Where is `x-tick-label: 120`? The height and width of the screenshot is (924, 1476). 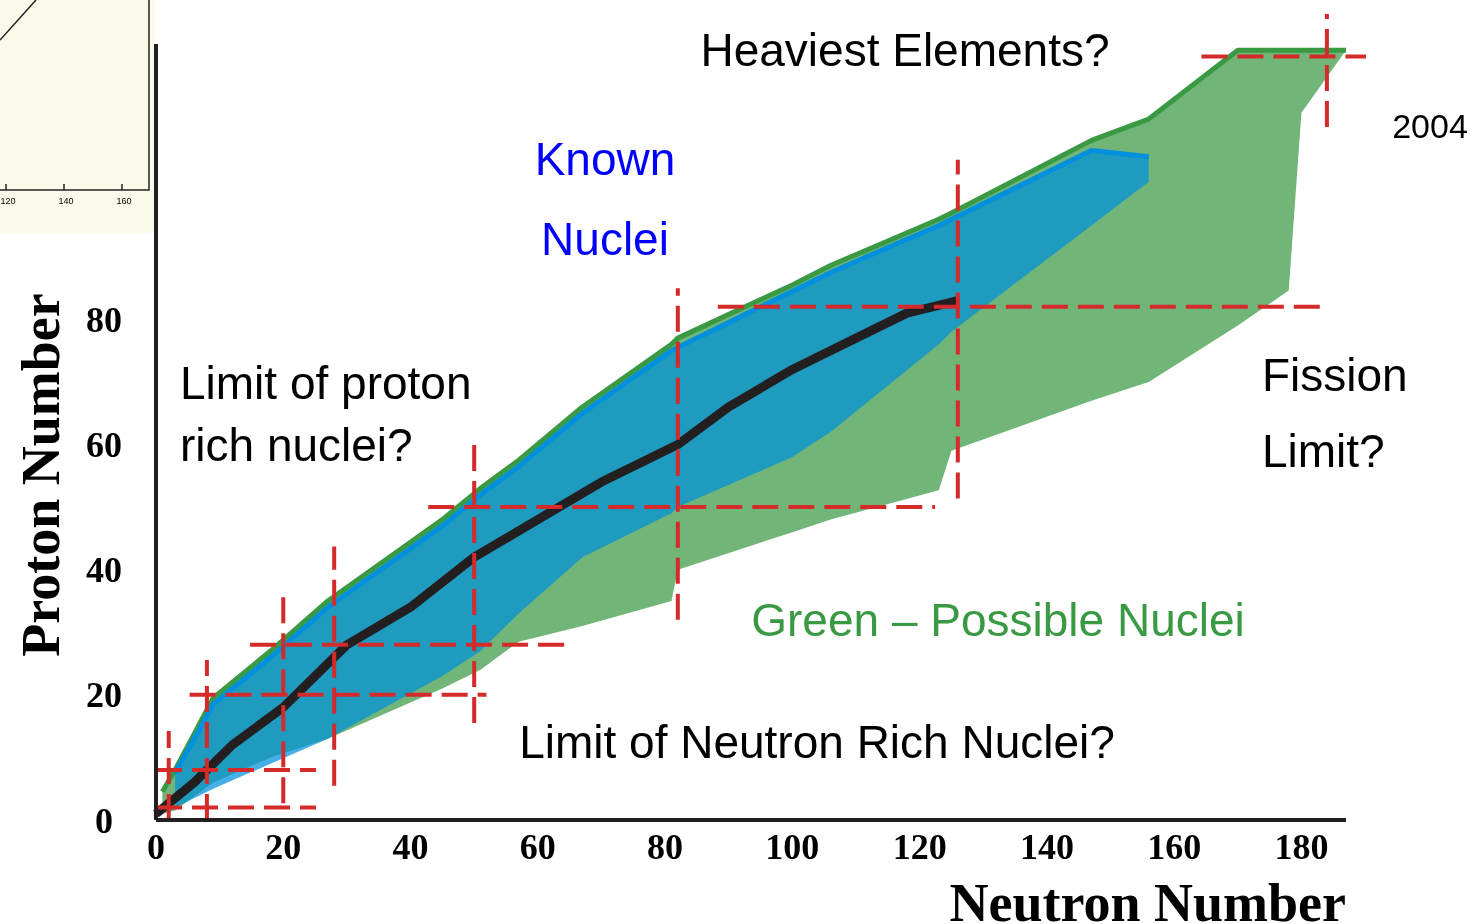 x-tick-label: 120 is located at coordinates (919, 846).